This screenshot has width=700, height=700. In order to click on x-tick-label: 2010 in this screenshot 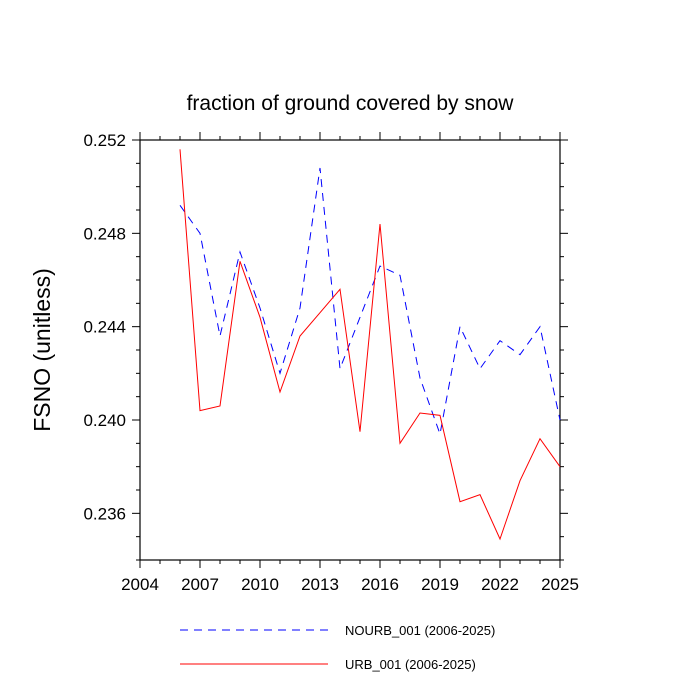, I will do `click(260, 584)`.